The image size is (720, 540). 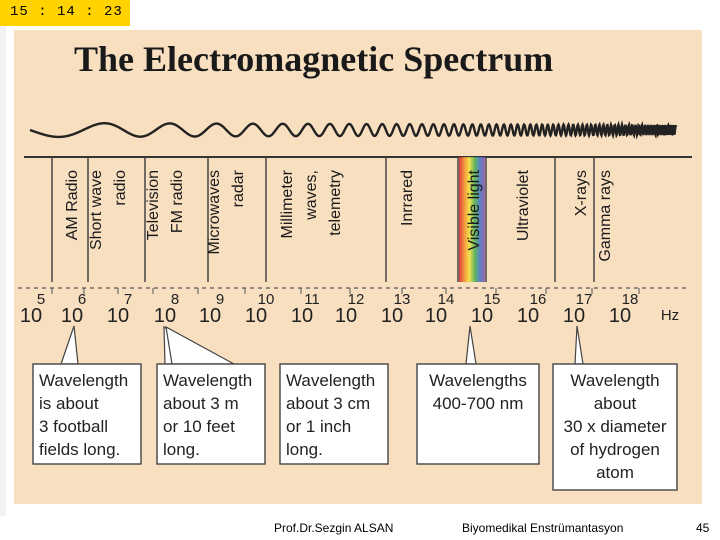 What do you see at coordinates (615, 449) in the screenshot?
I see `callout-text: of hydrogen` at bounding box center [615, 449].